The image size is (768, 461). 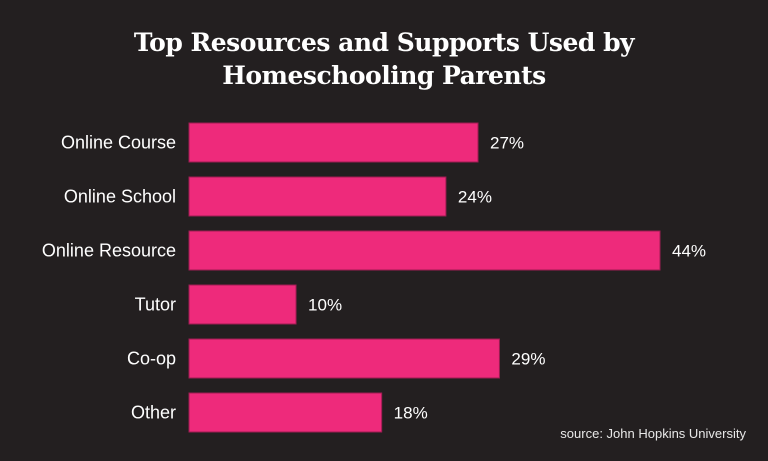 I want to click on bar-tutor, so click(x=242, y=304).